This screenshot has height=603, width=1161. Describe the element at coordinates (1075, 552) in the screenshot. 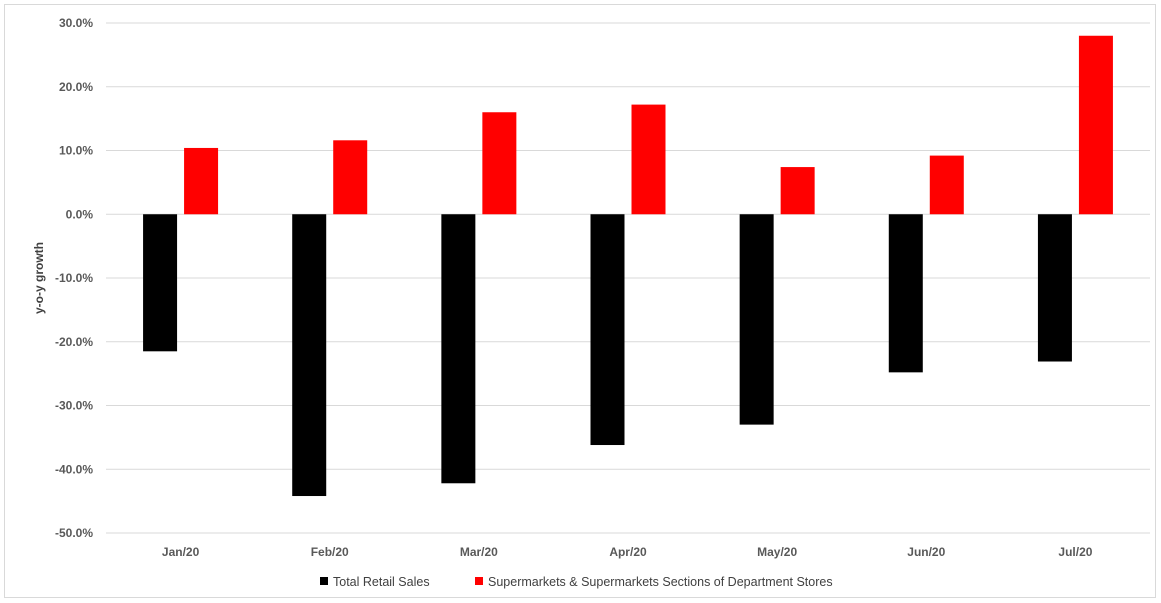

I see `x-tick-label: Jul/20` at that location.